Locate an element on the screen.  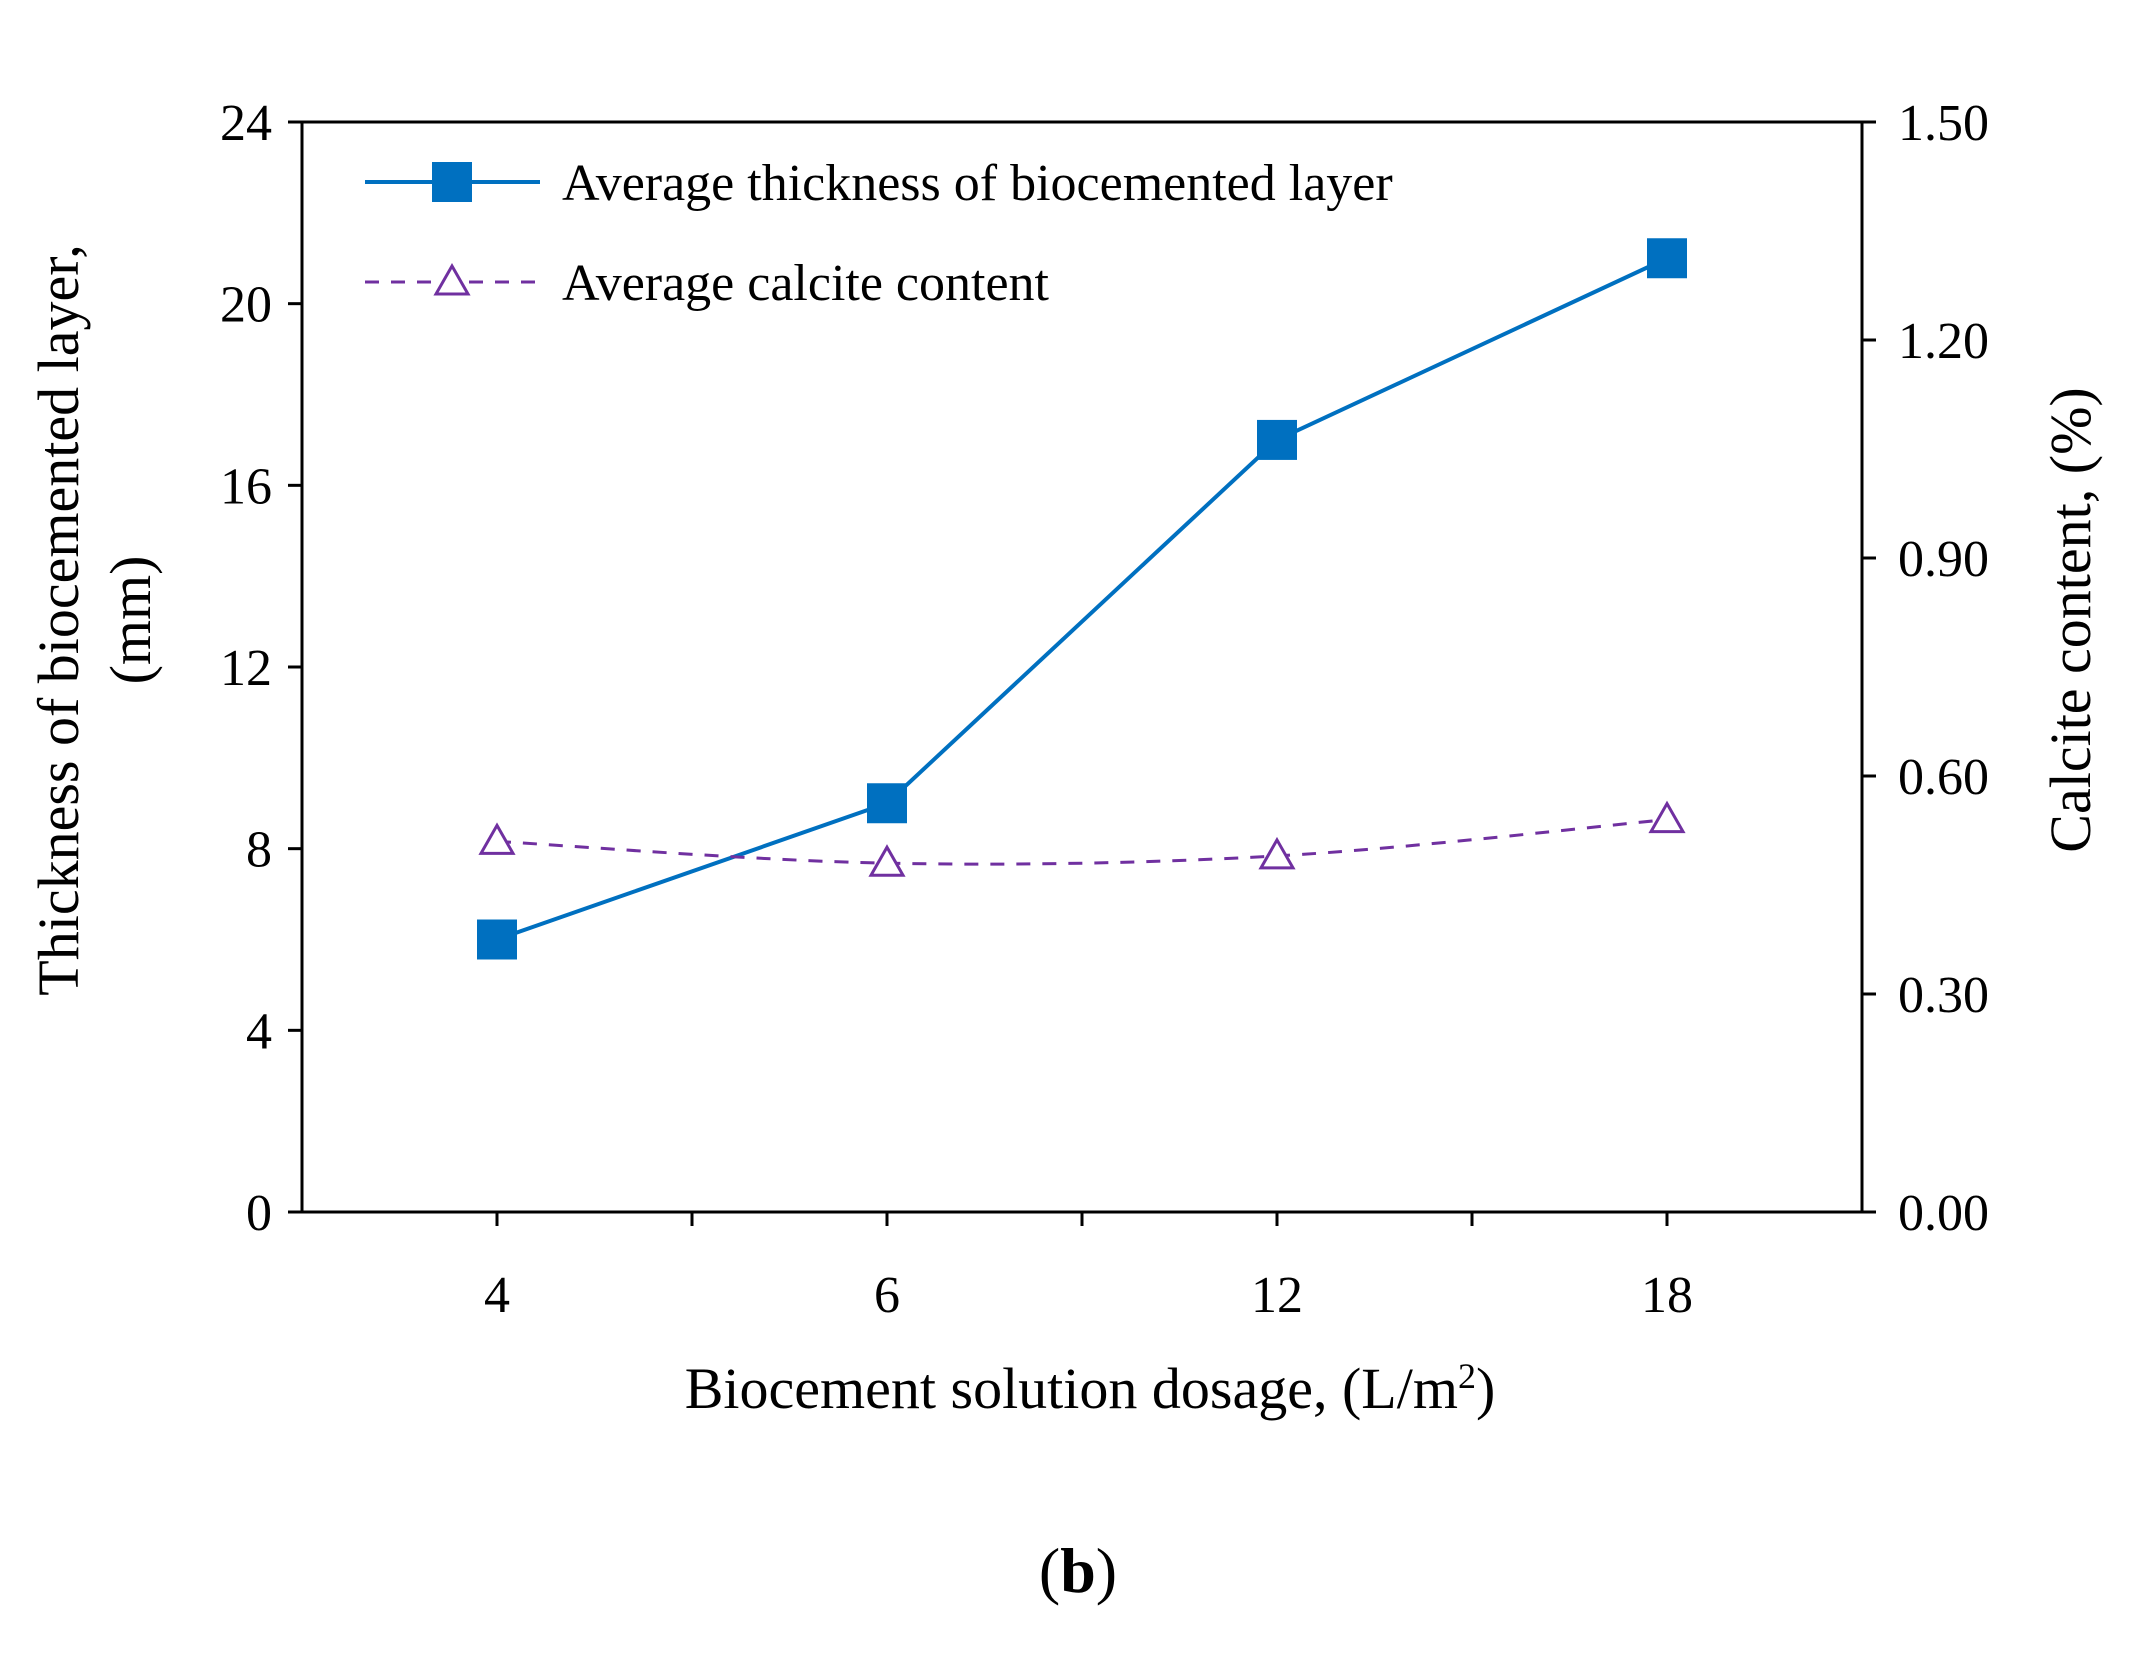
y-tick-label: 20 is located at coordinates (246, 305).